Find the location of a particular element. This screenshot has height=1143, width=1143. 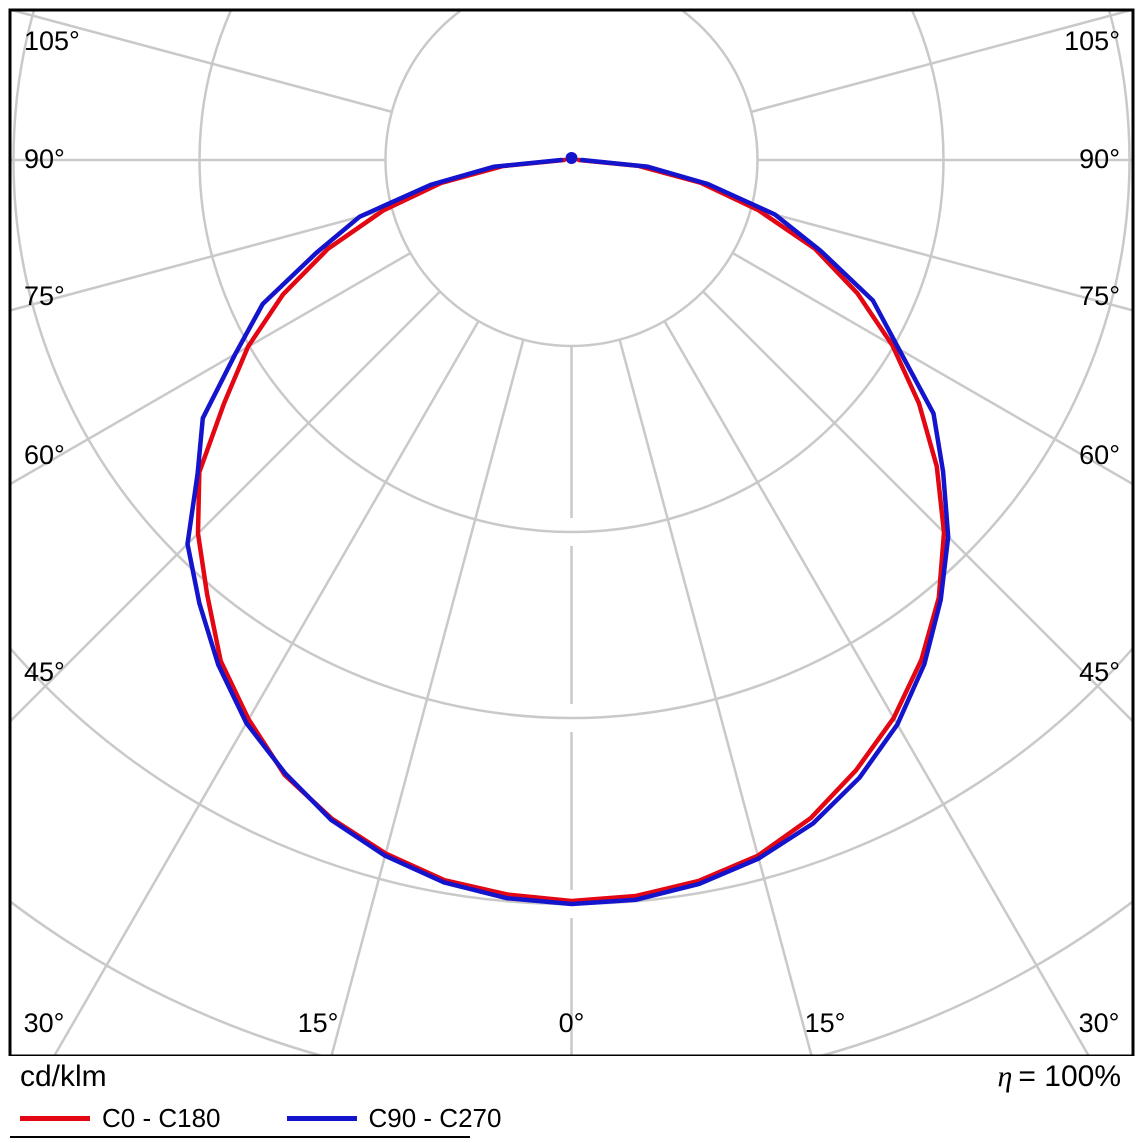

angle-label-left: 45° is located at coordinates (44, 672).